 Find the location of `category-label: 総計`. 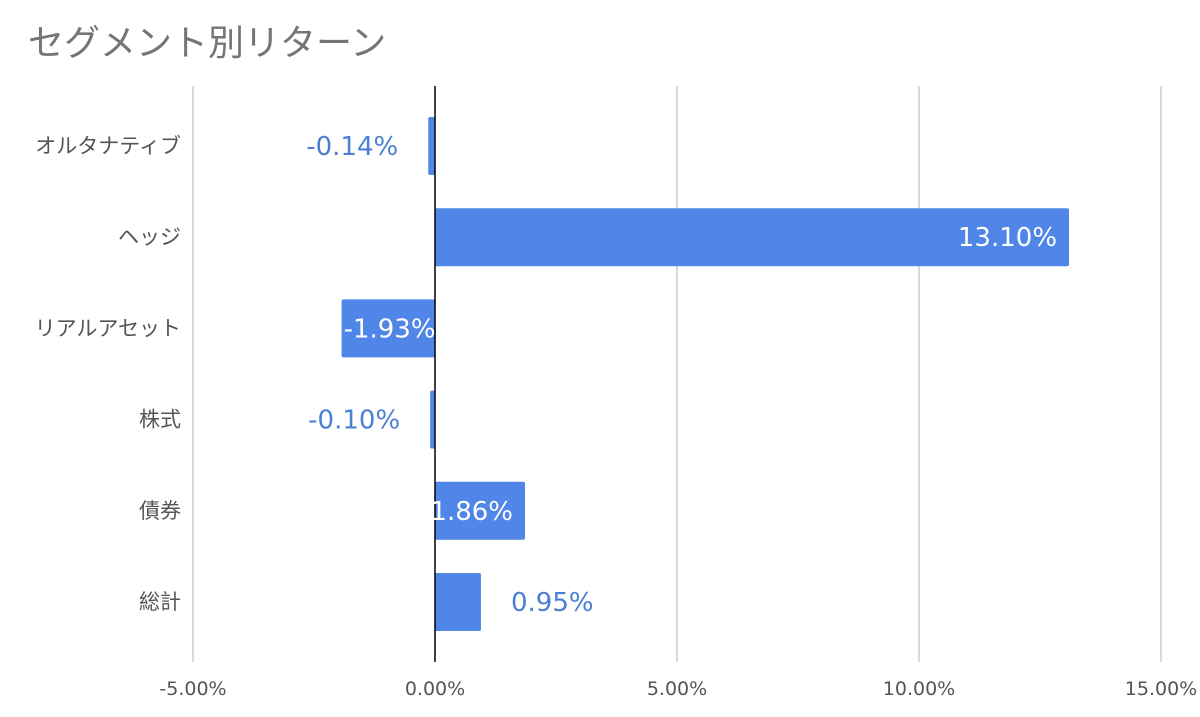

category-label: 総計 is located at coordinates (160, 602).